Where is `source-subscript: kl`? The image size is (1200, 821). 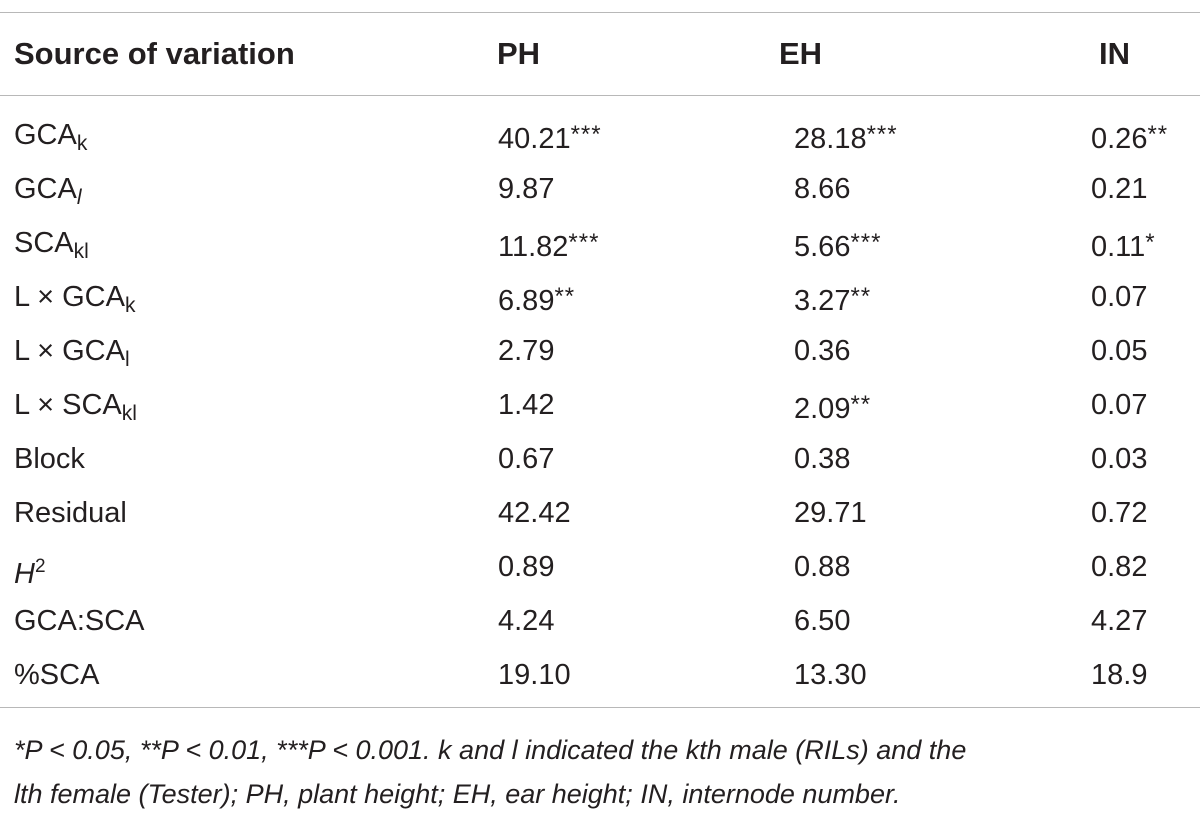
source-subscript: kl is located at coordinates (129, 413).